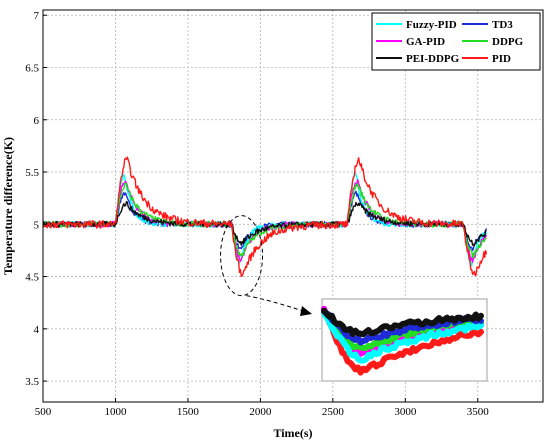 This screenshot has height=444, width=550. I want to click on zoom-arrowhead, so click(306, 311).